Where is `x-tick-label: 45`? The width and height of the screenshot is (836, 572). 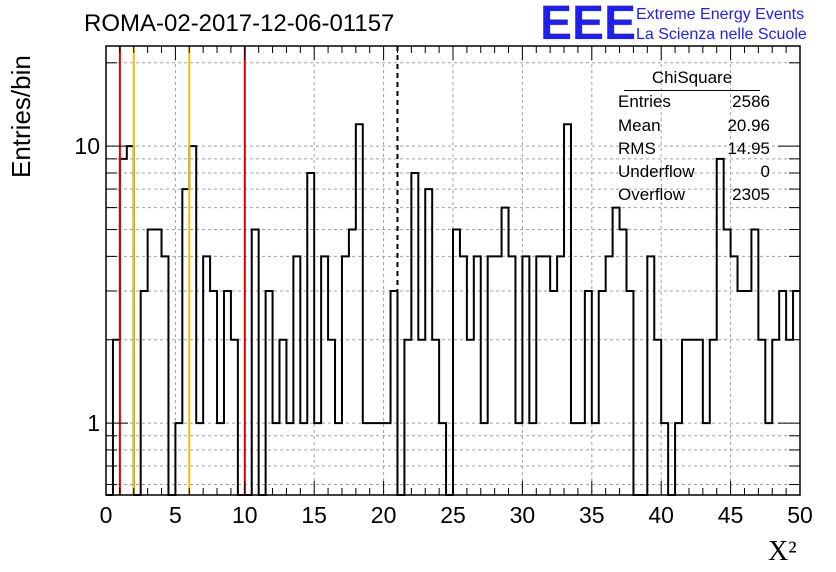
x-tick-label: 45 is located at coordinates (731, 515).